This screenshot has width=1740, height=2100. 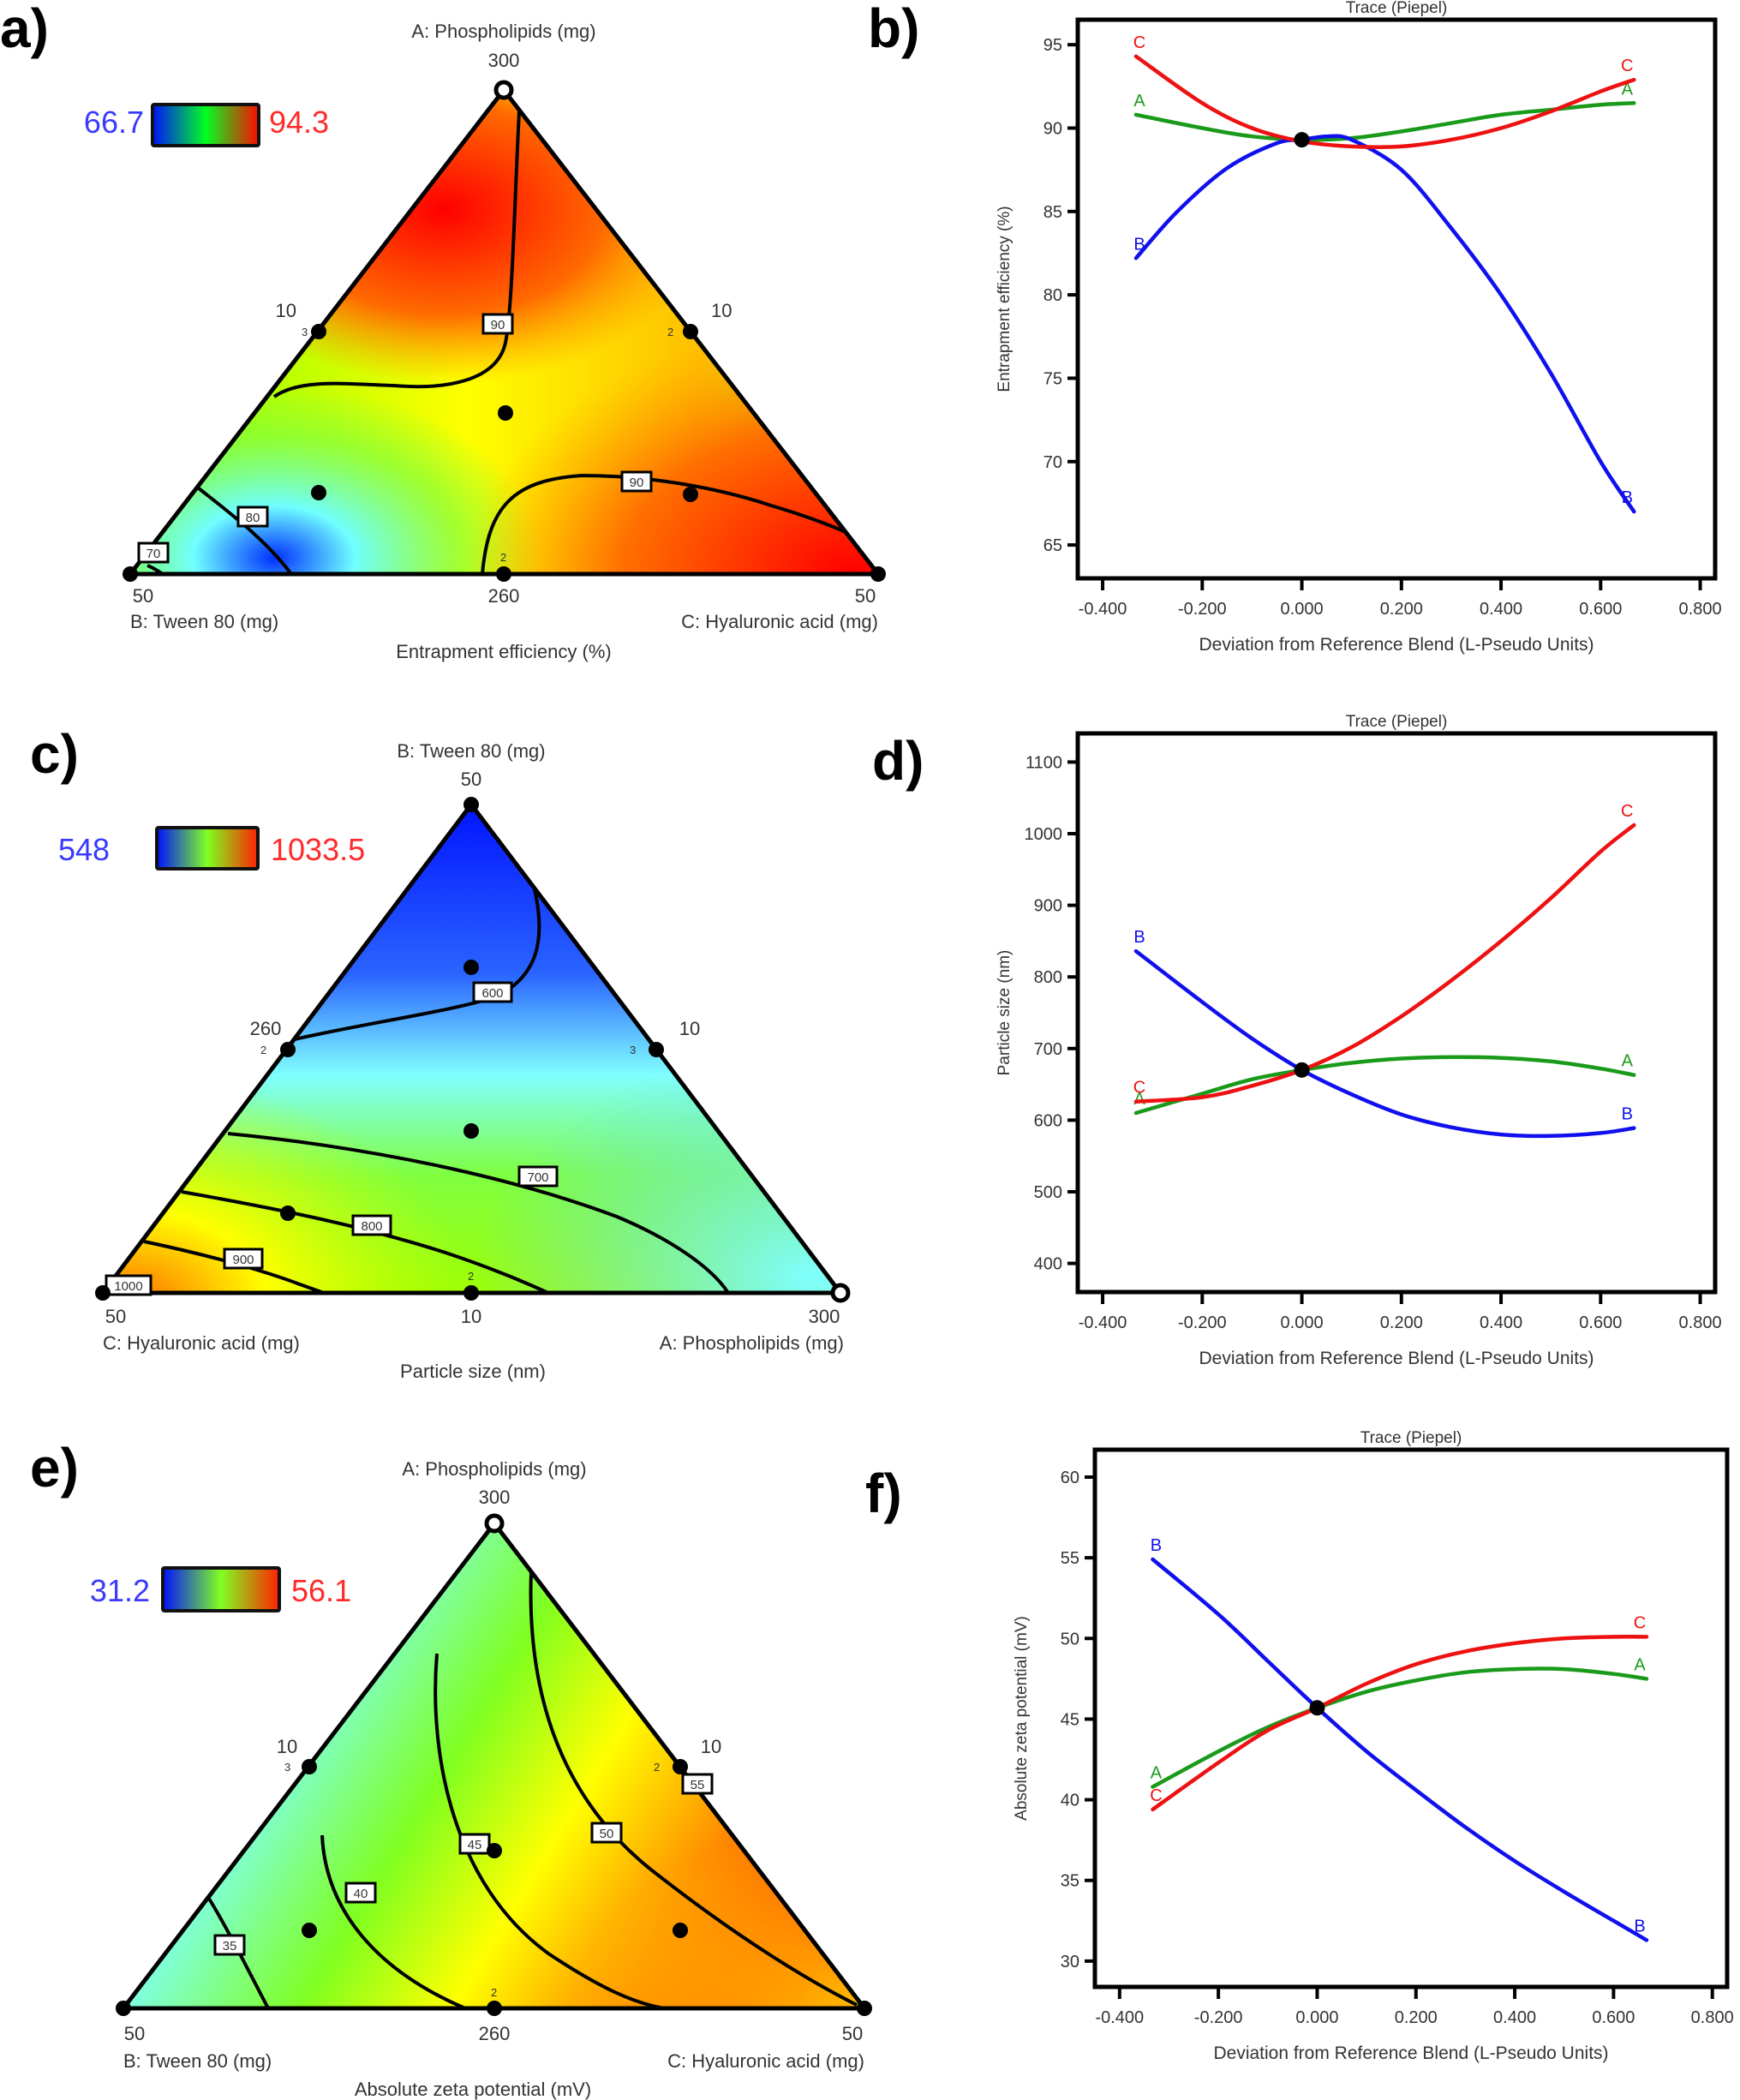 What do you see at coordinates (504, 651) in the screenshot?
I see `response-title: Entrapment efficiency (%)` at bounding box center [504, 651].